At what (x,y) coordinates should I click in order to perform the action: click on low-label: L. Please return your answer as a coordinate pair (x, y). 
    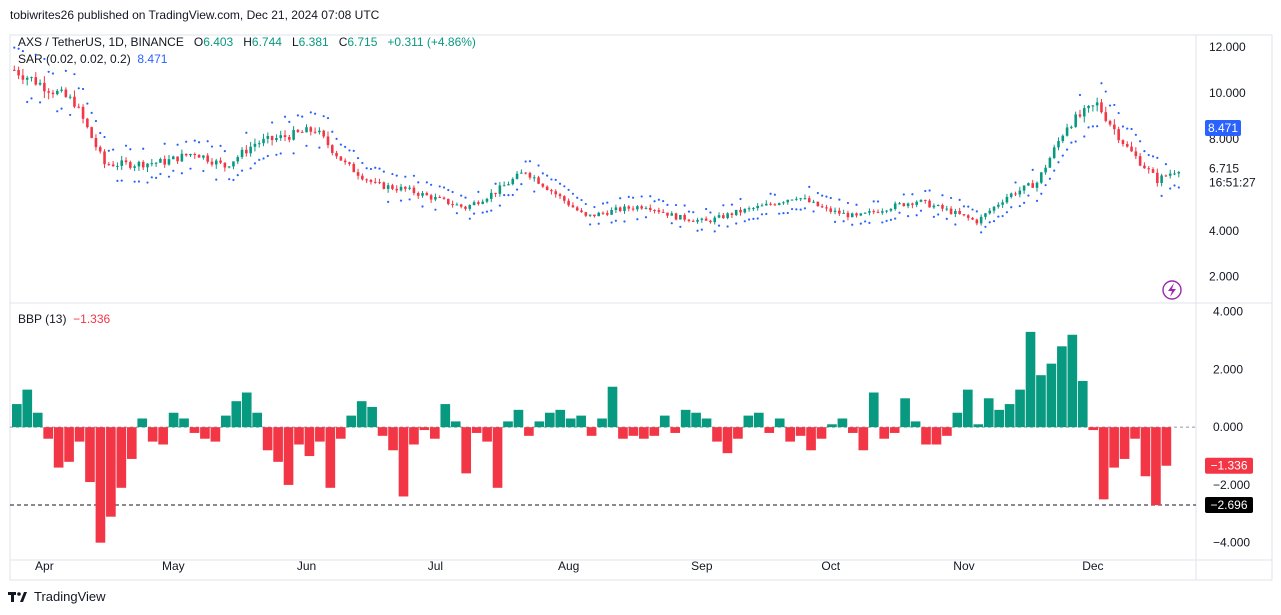
    Looking at the image, I should click on (295, 42).